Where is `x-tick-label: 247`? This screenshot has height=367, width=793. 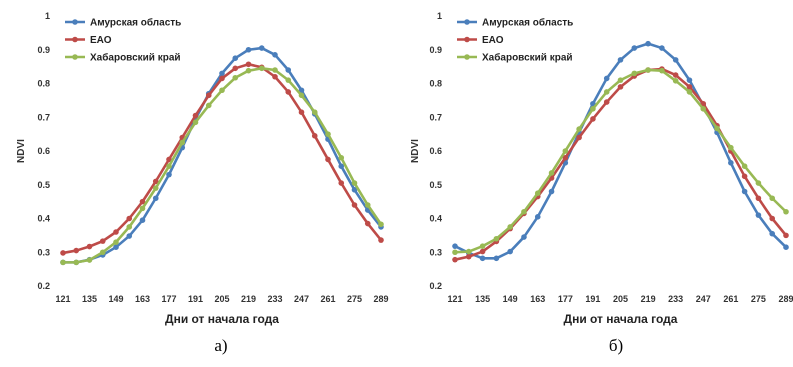 x-tick-label: 247 is located at coordinates (703, 299).